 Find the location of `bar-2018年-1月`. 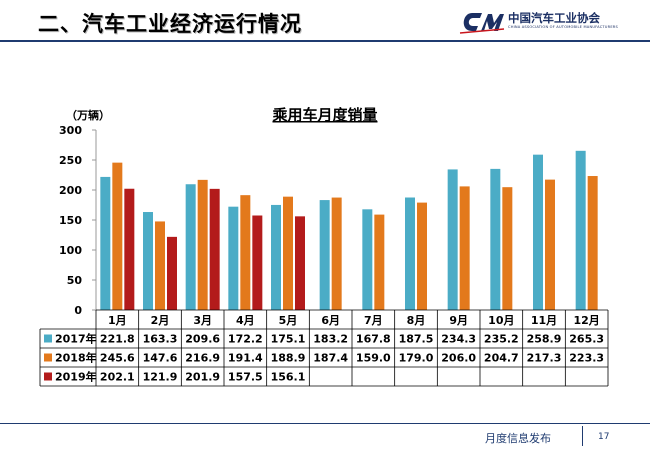

bar-2018年-1月 is located at coordinates (117, 236).